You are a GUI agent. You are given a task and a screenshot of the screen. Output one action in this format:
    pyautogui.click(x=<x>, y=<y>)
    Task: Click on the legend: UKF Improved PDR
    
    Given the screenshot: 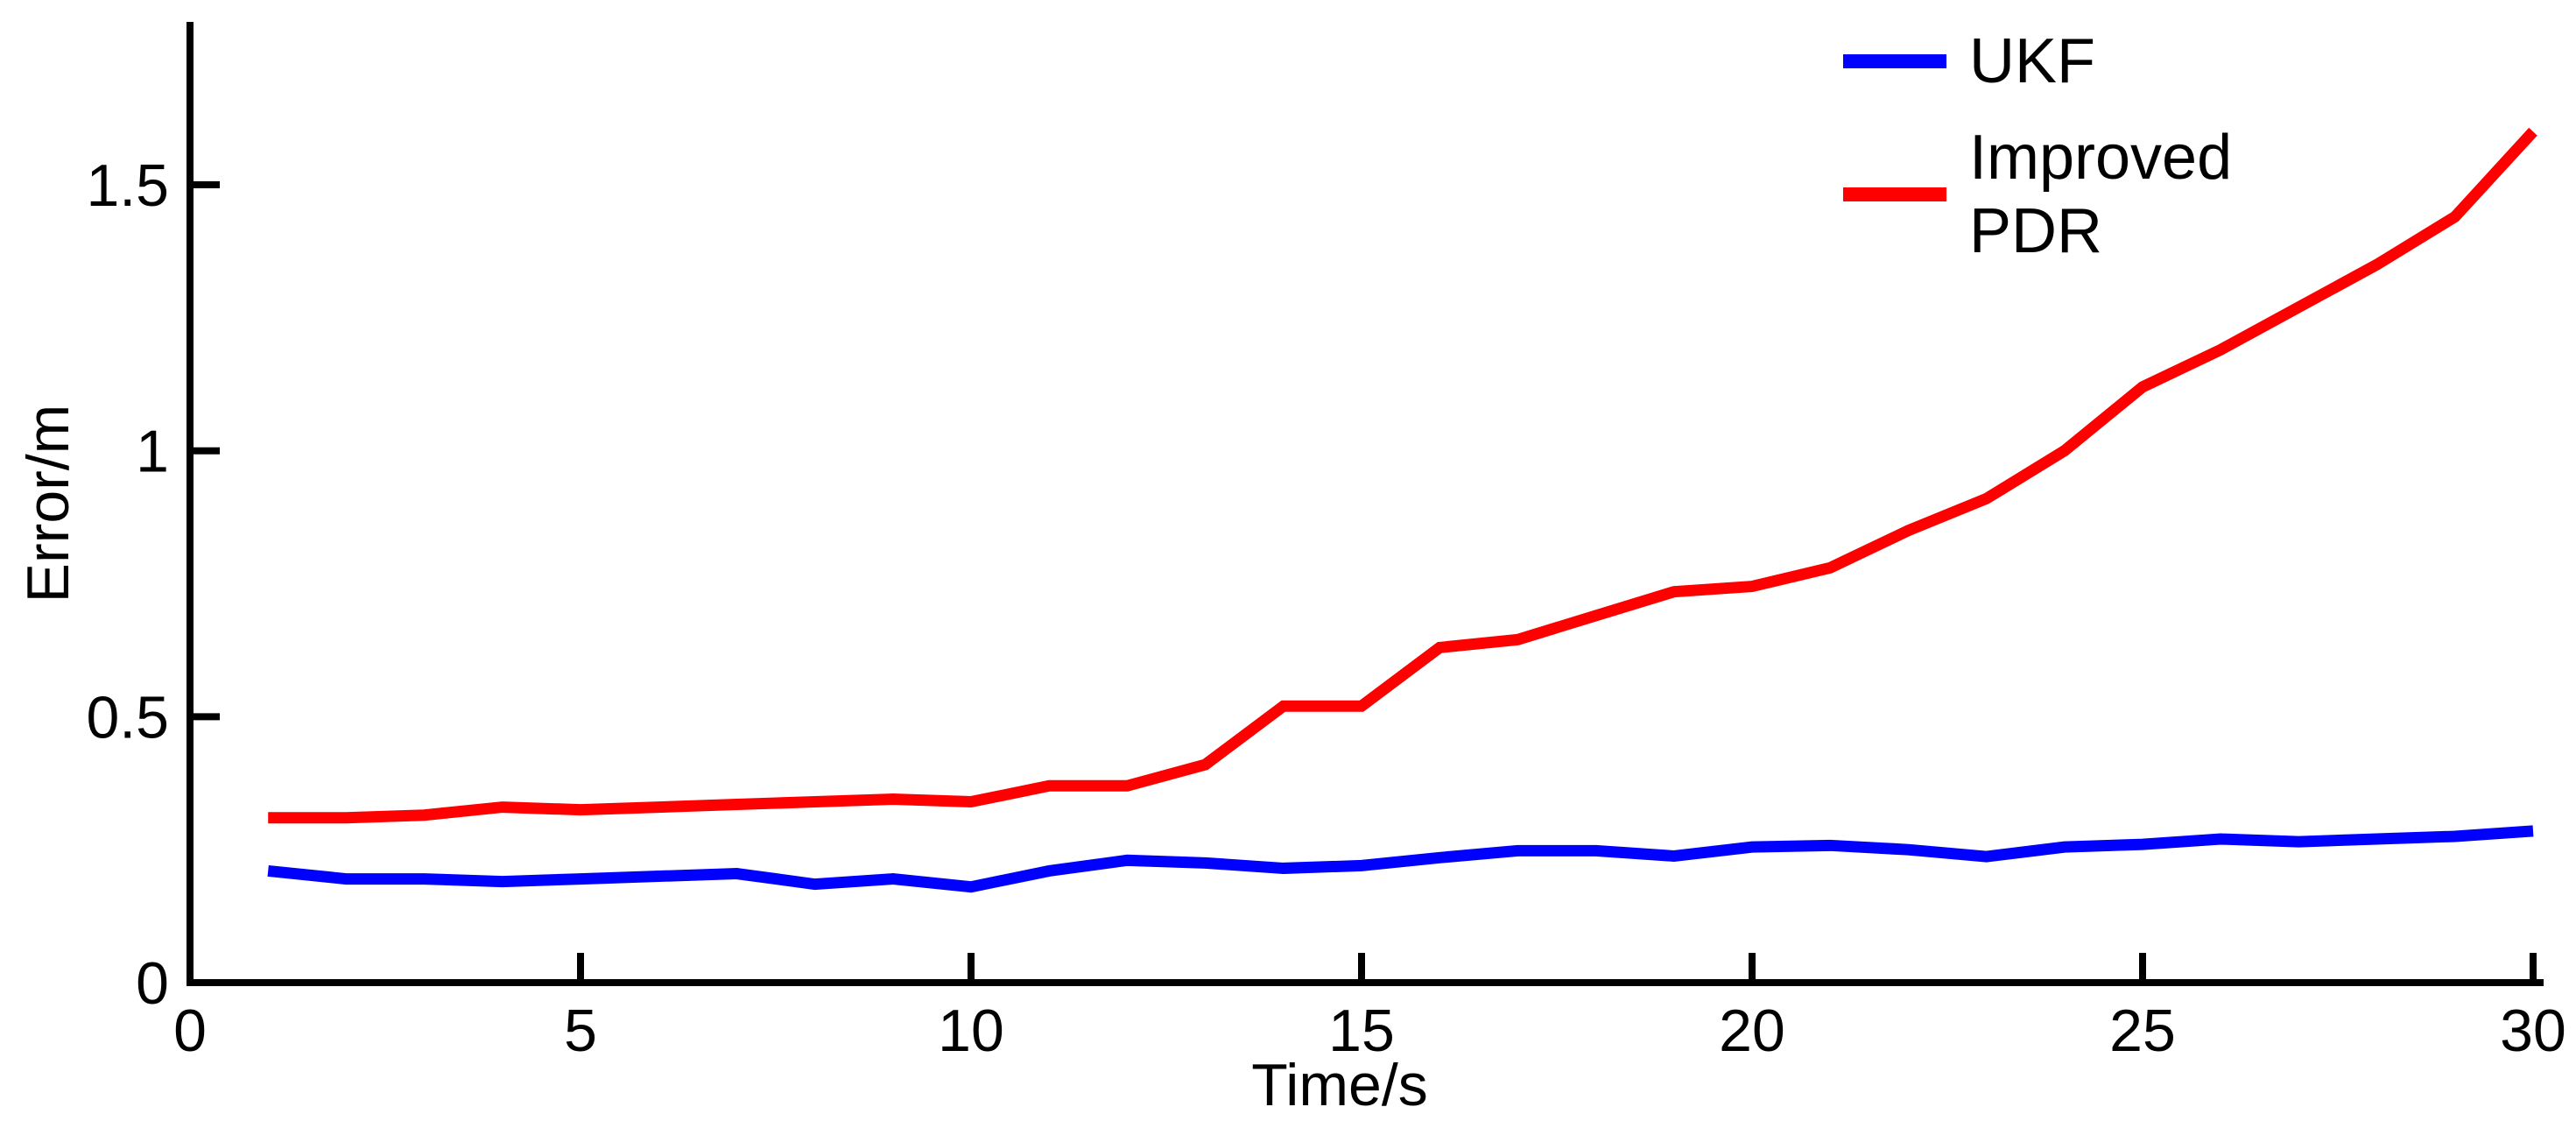 What is the action you would take?
    pyautogui.click(x=2059, y=146)
    